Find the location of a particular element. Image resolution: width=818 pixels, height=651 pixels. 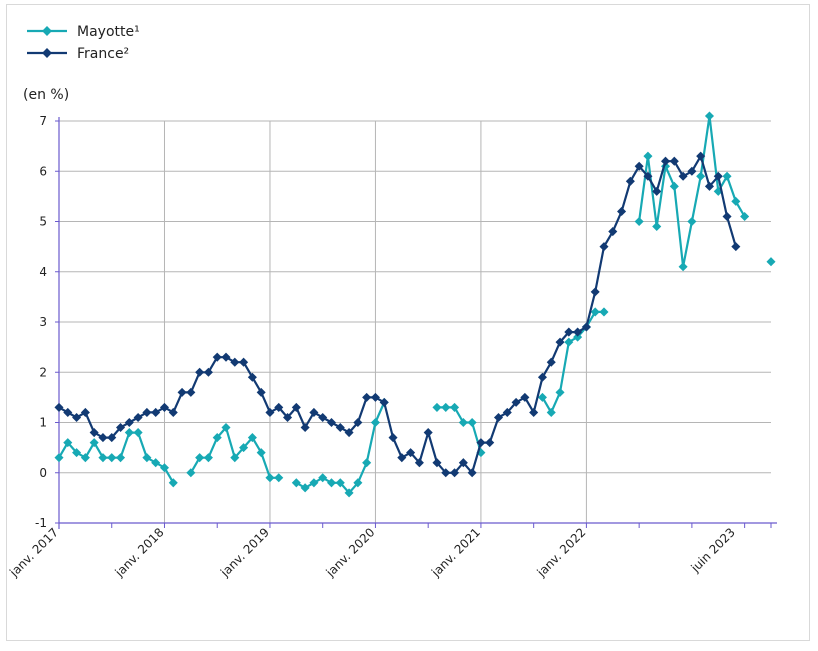

y-axis-label: (en %) is located at coordinates (46, 95).